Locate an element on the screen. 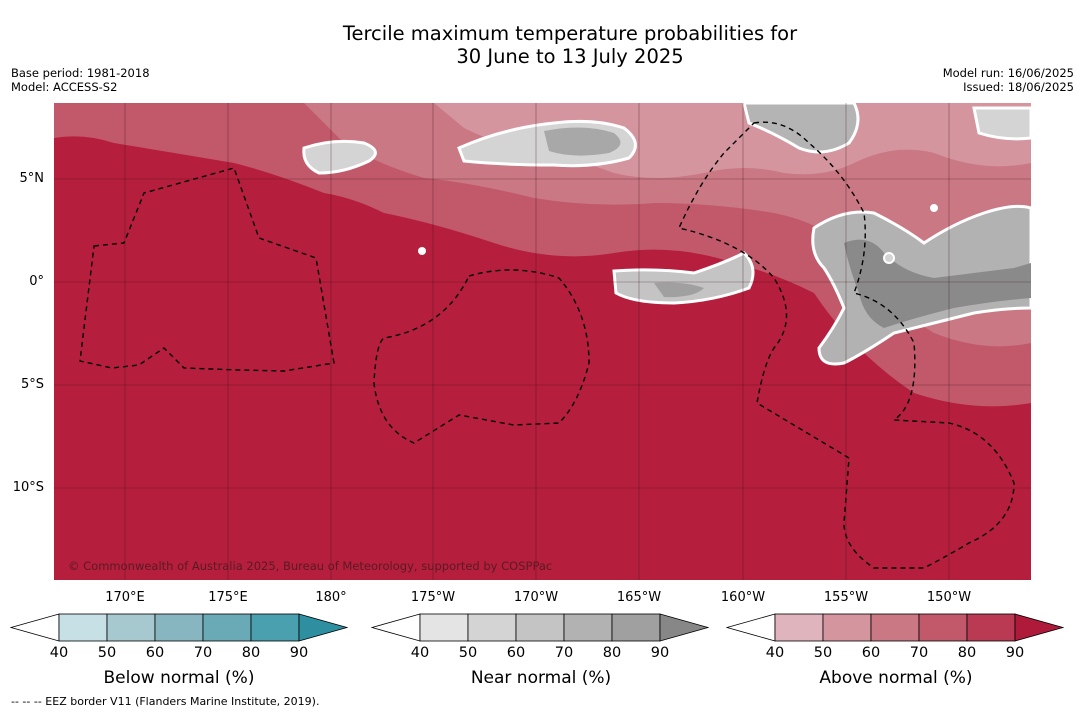  lon-label-155w: 155°W is located at coordinates (846, 597).